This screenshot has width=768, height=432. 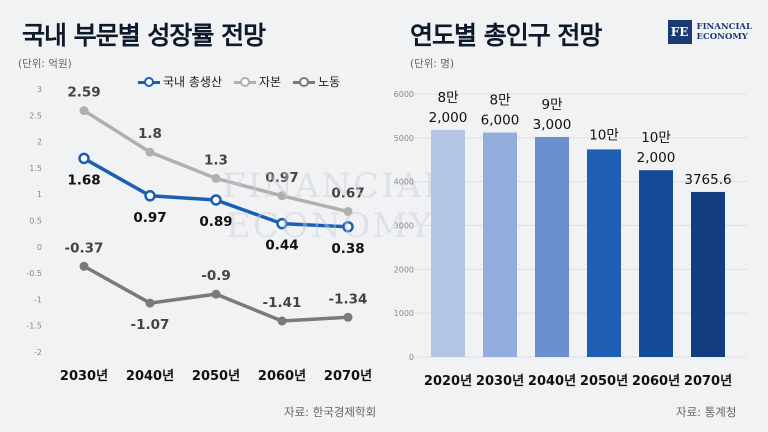 What do you see at coordinates (144, 35) in the screenshot?
I see `left-chart-title: 국내 부문별 성장률 전망` at bounding box center [144, 35].